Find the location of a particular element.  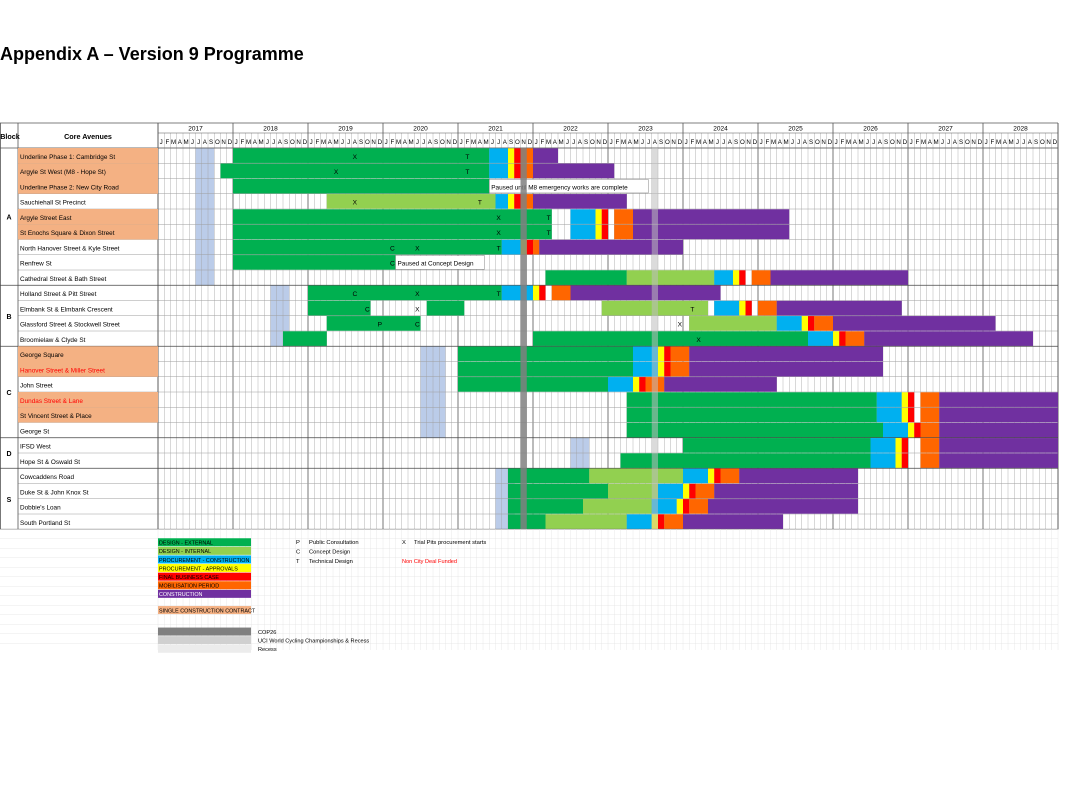

month-label: N is located at coordinates (1048, 142).